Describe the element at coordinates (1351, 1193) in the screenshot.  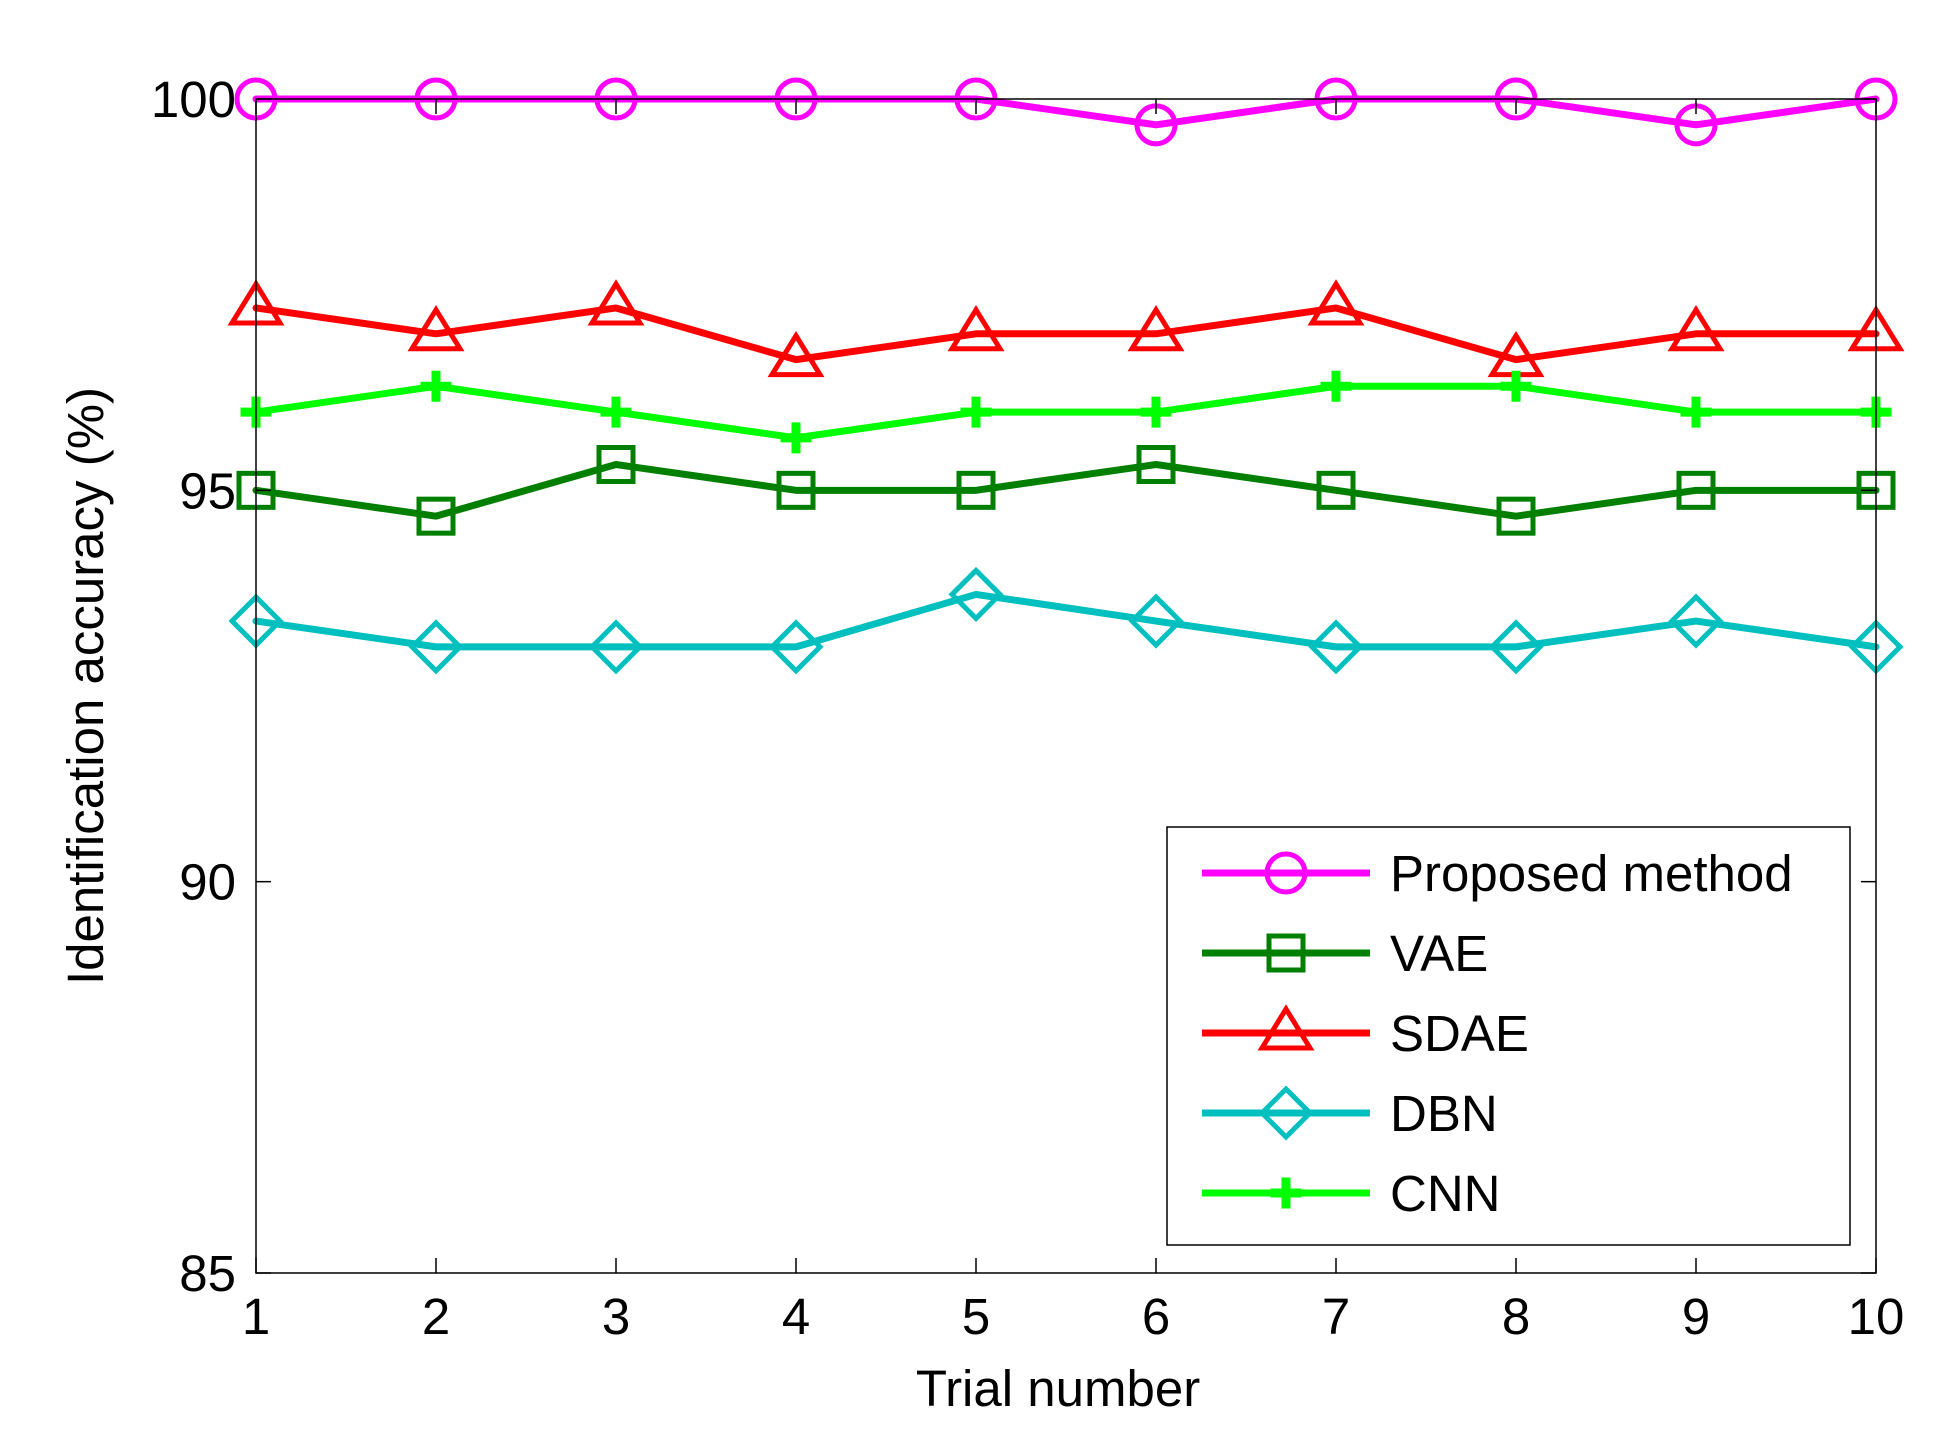
I see `legend-entry-cnn: CNN` at that location.